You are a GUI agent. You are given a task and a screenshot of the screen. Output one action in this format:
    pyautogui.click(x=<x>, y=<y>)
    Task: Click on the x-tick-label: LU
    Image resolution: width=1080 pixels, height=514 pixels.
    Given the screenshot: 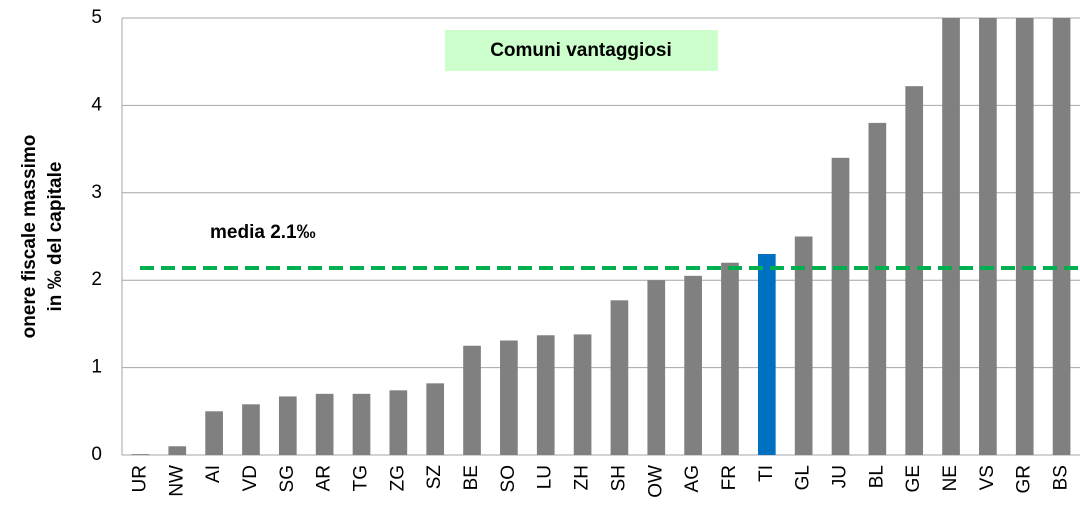 What is the action you would take?
    pyautogui.click(x=545, y=477)
    